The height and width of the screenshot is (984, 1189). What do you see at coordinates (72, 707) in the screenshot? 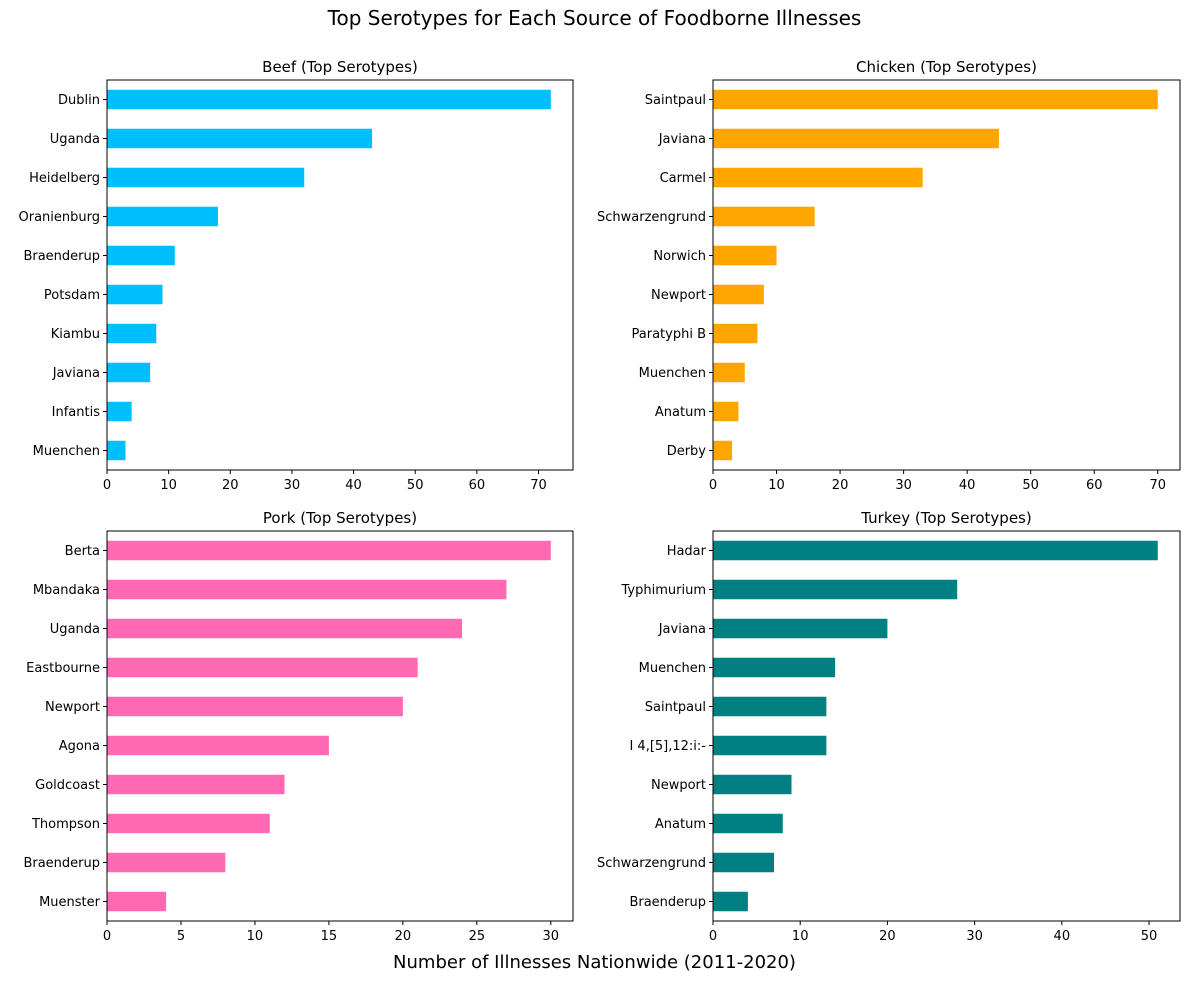
I see `category-label-pork: Newport` at bounding box center [72, 707].